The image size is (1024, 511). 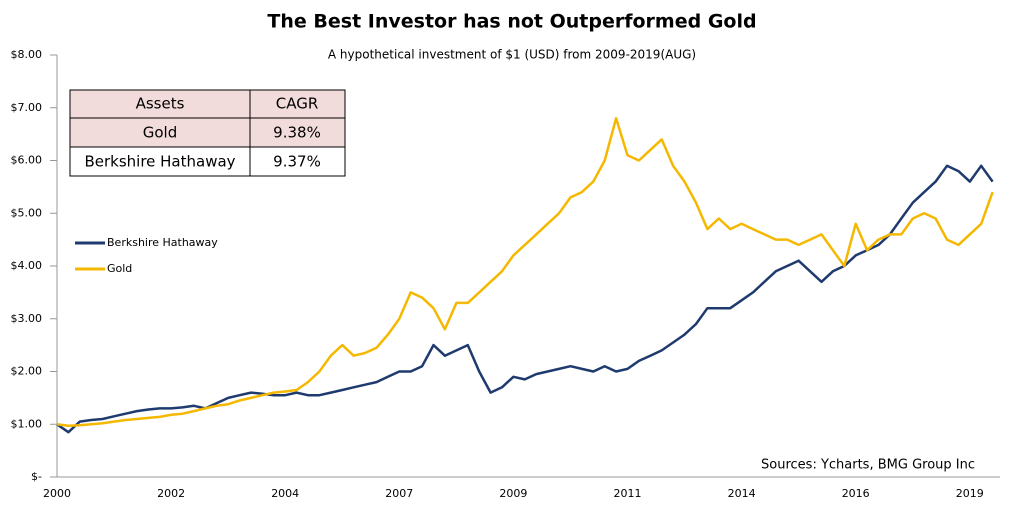 What do you see at coordinates (297, 162) in the screenshot?
I see `table-cell: 9.37%` at bounding box center [297, 162].